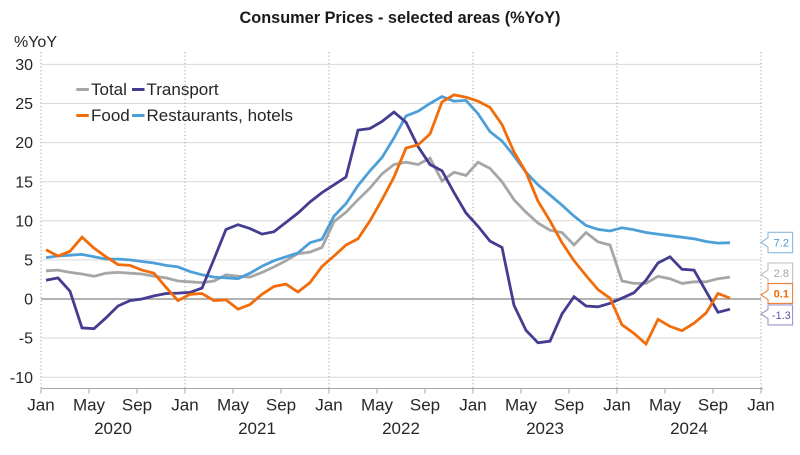 This screenshot has height=455, width=800. Describe the element at coordinates (21, 378) in the screenshot. I see `svg-text: -10` at that location.